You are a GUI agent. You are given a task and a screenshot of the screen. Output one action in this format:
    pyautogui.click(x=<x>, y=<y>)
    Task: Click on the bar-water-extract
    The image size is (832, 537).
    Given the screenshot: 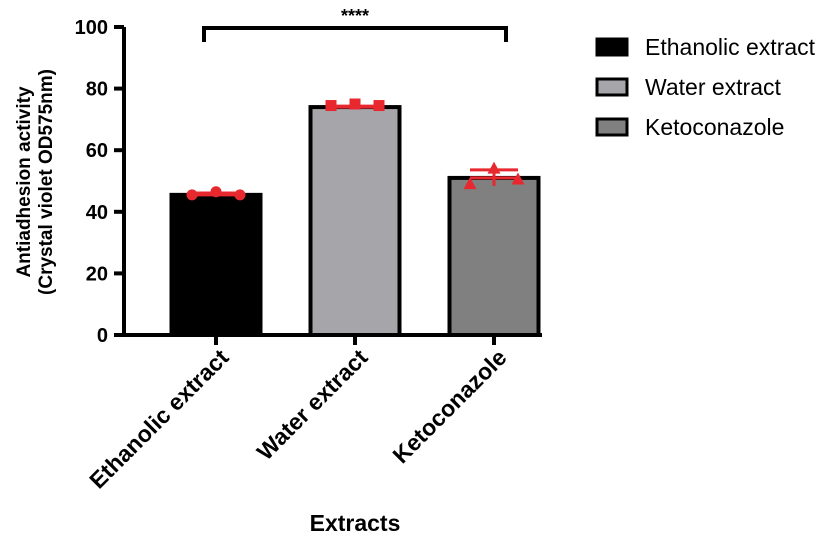 What is the action you would take?
    pyautogui.click(x=355, y=221)
    